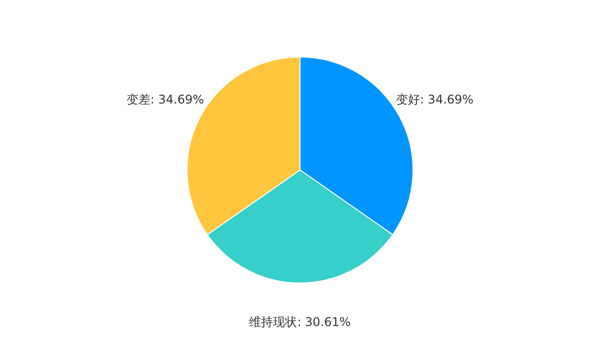 The height and width of the screenshot is (340, 600). I want to click on slice-label: 维持现状: 30.61%, so click(300, 322).